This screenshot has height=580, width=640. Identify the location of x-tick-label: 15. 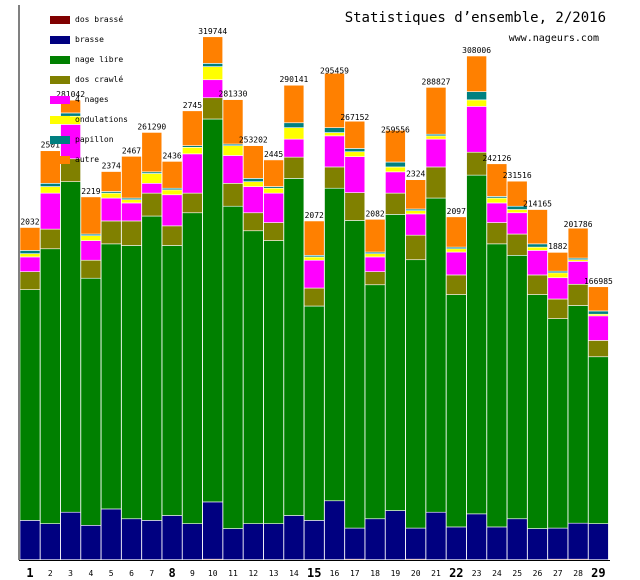
(314, 573).